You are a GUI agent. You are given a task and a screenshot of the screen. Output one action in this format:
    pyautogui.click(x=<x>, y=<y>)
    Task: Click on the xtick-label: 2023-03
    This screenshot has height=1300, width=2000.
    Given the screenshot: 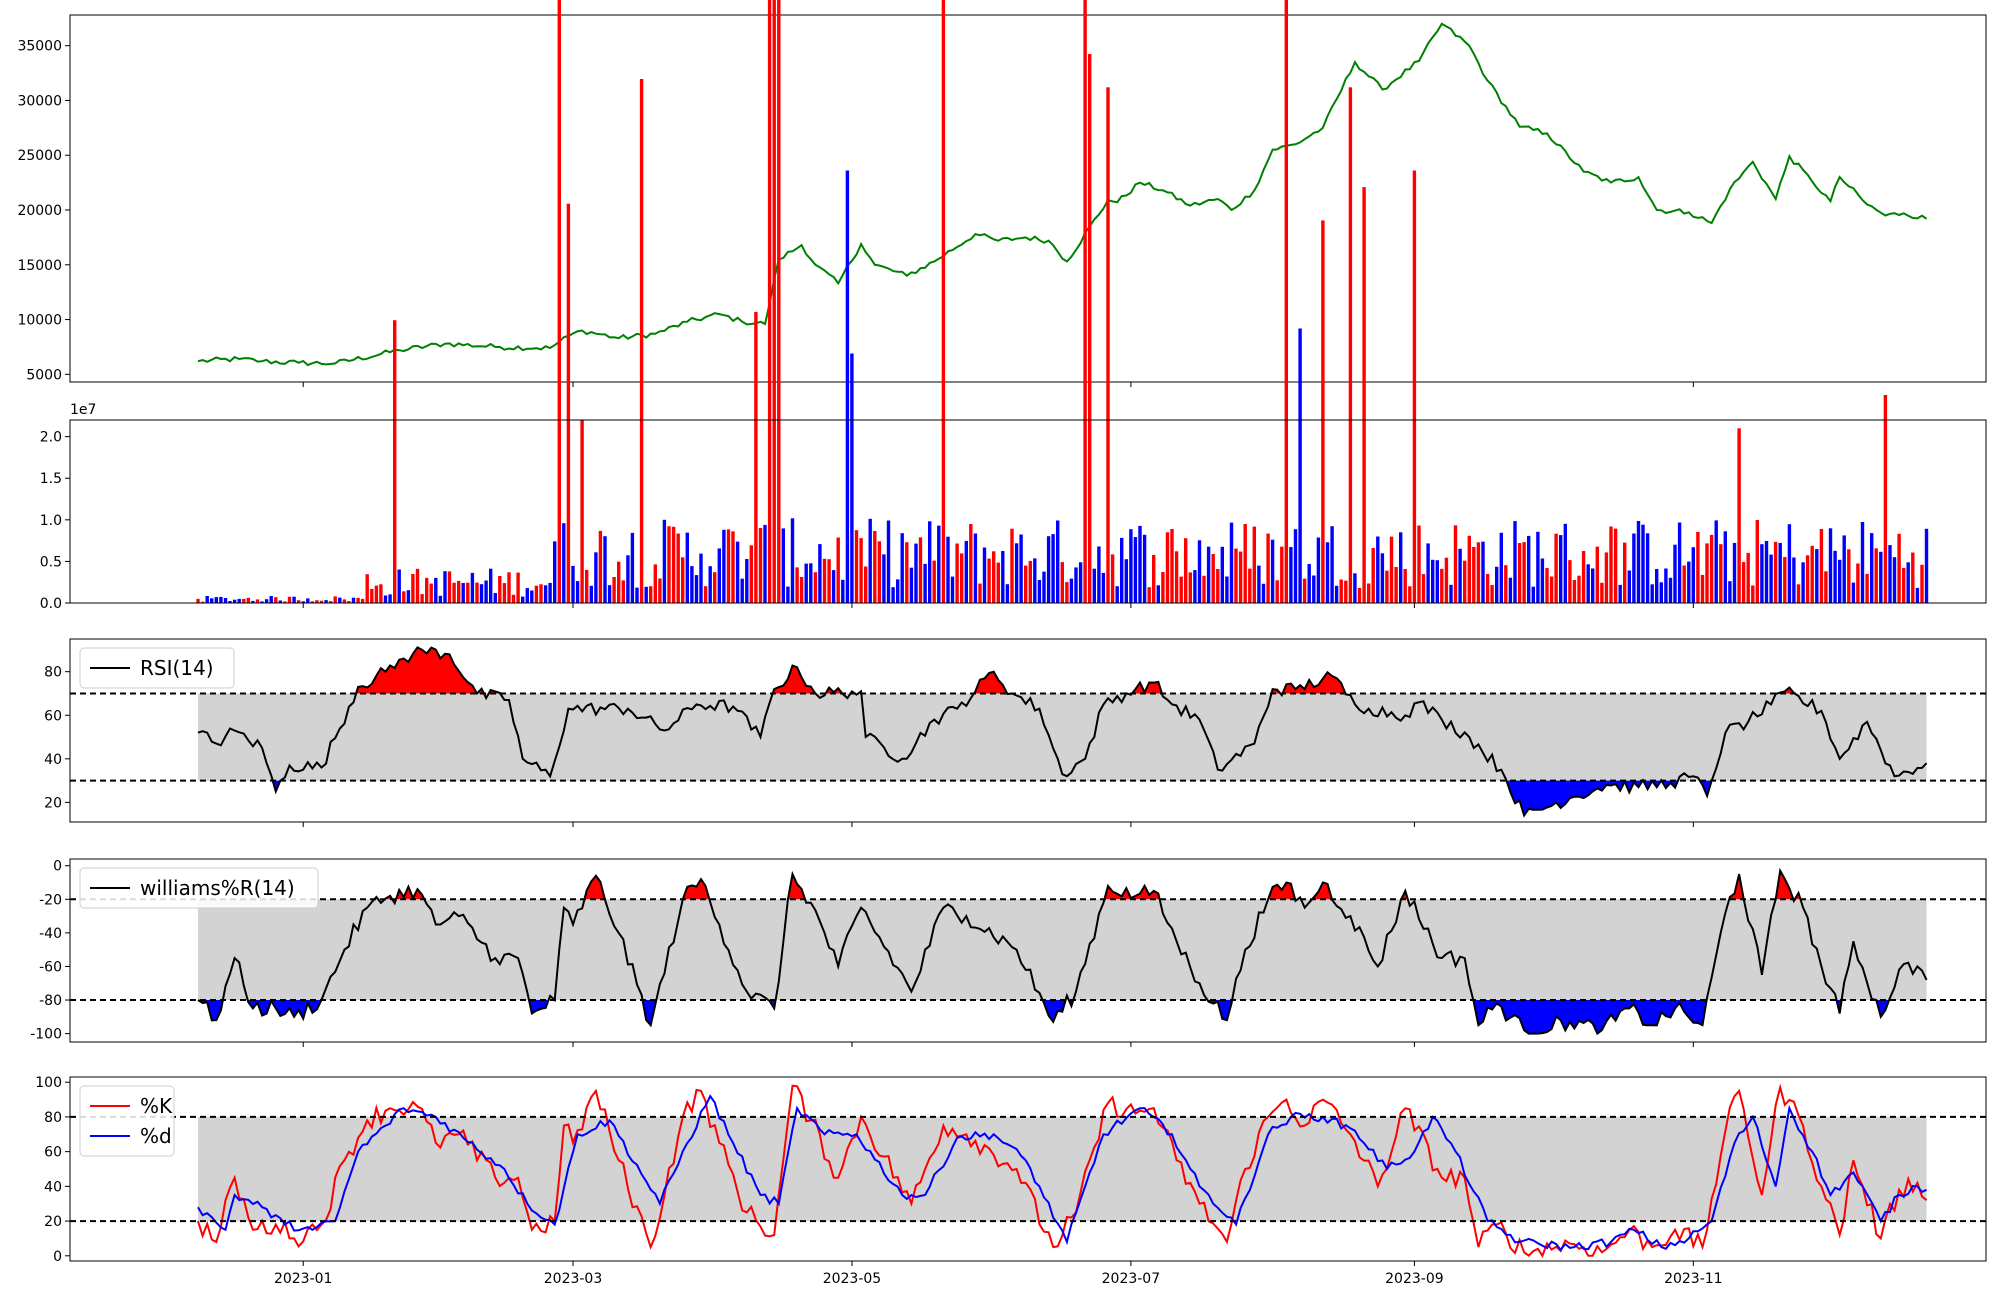 What is the action you would take?
    pyautogui.click(x=573, y=1279)
    